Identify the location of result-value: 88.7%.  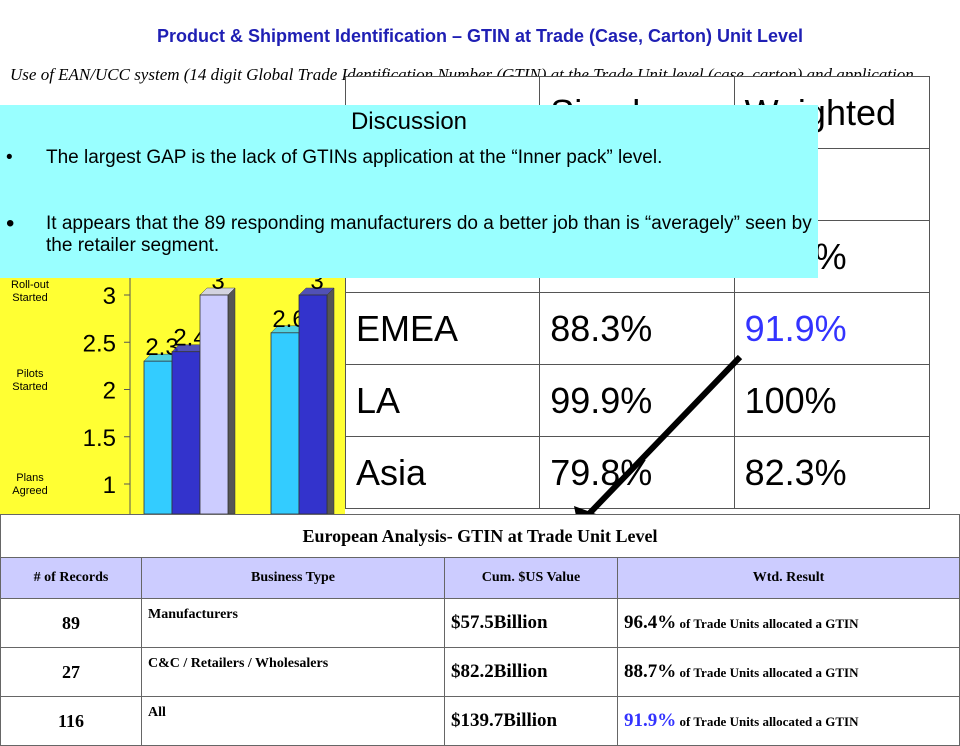
(650, 671).